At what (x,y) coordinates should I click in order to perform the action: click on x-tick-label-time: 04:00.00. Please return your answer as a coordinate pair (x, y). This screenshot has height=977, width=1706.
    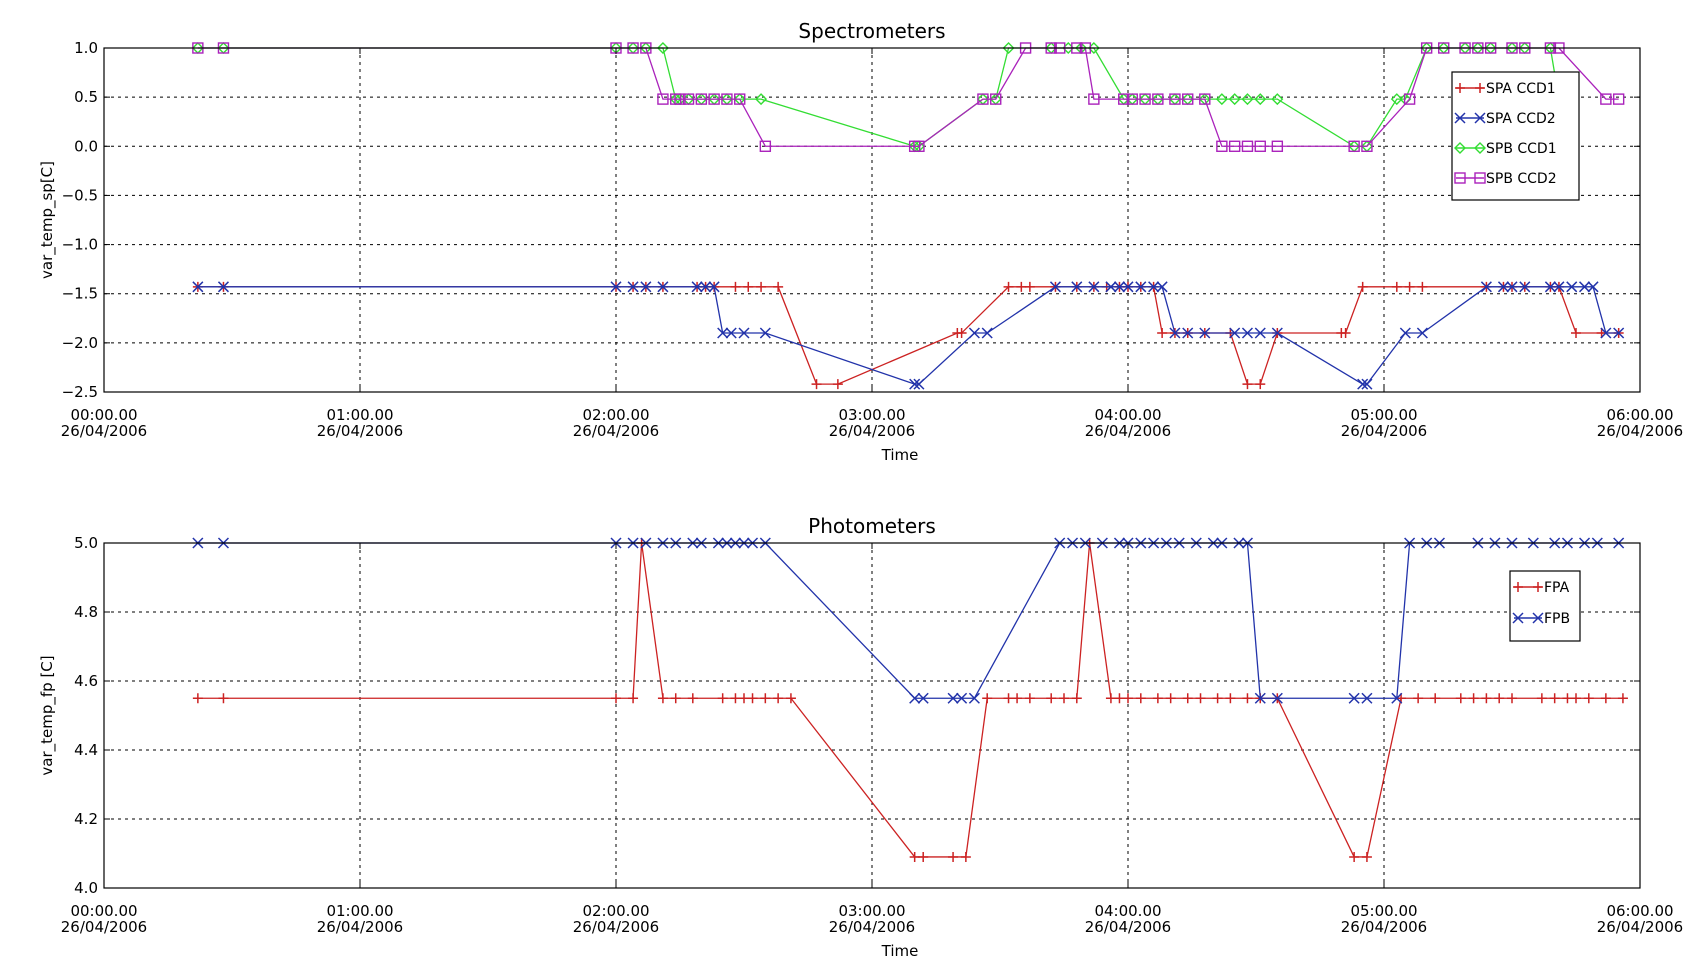
    Looking at the image, I should click on (1127, 415).